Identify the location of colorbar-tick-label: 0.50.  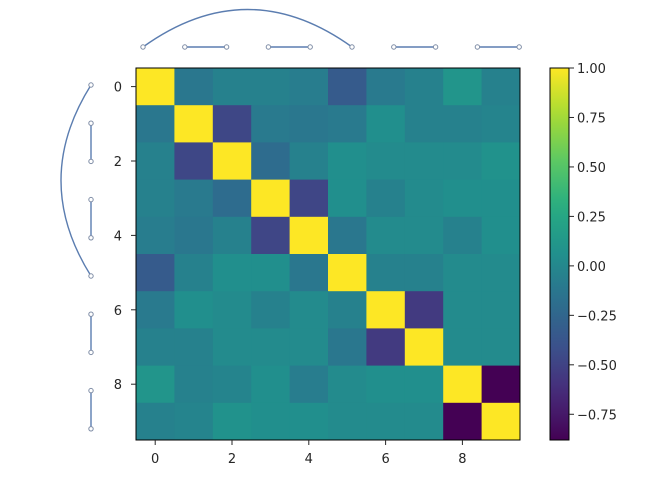
(591, 168).